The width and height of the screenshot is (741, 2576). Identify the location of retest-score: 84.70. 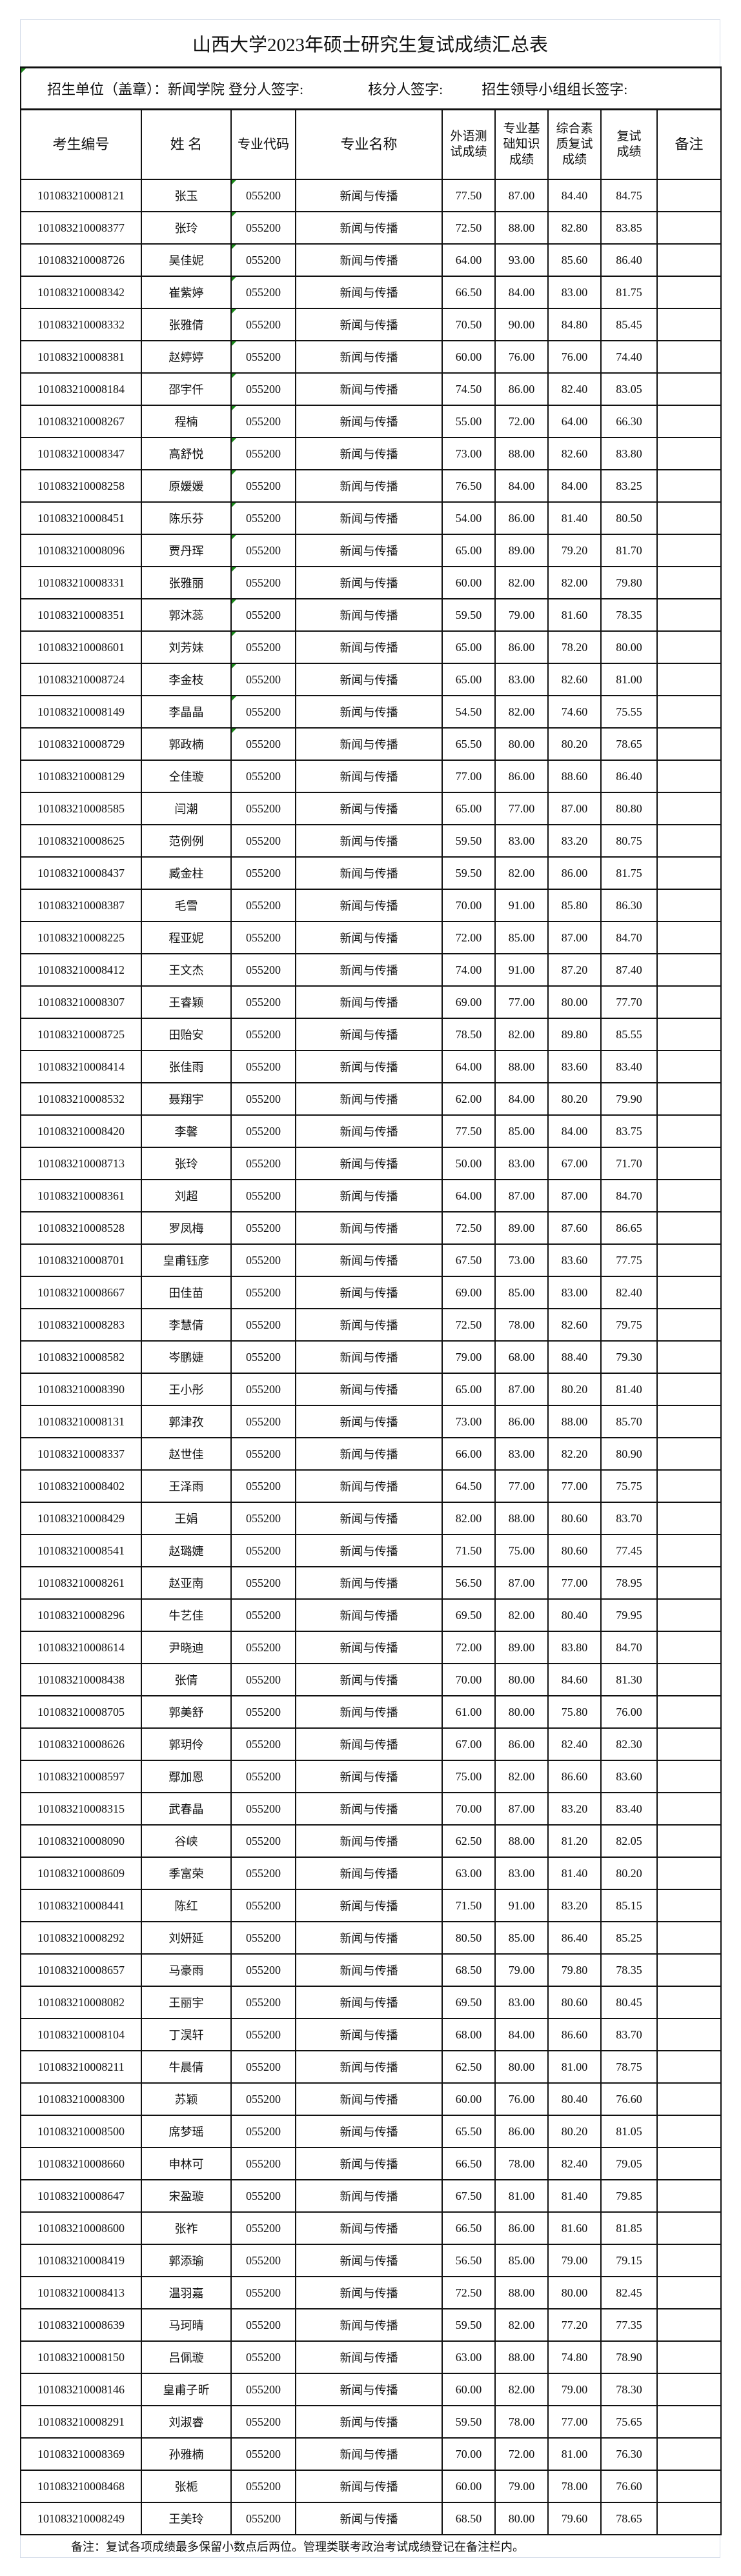
(629, 937).